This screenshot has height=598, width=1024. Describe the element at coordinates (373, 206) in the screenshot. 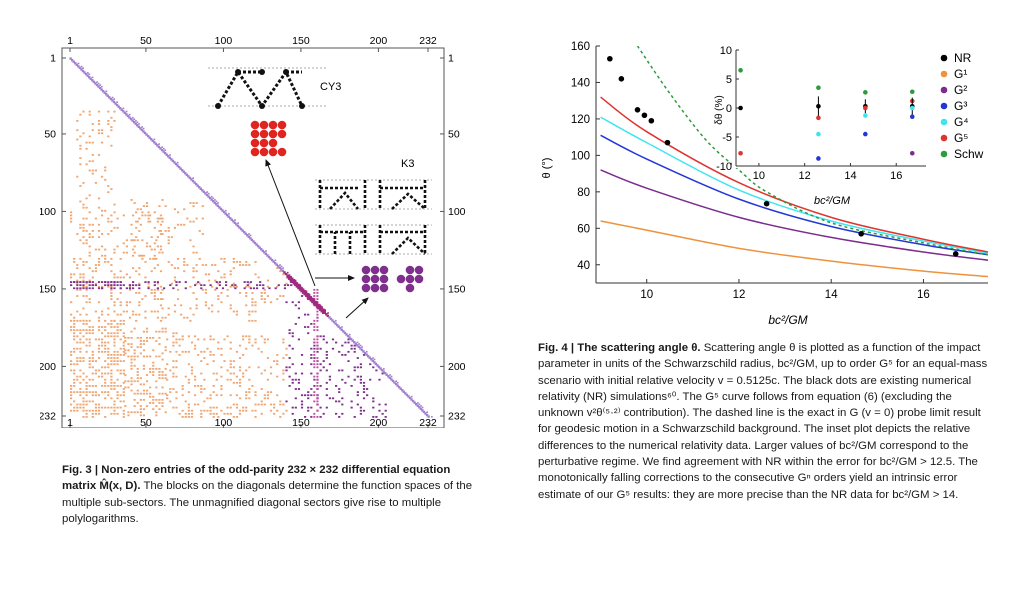

I see `k3-diagrams: K3` at that location.